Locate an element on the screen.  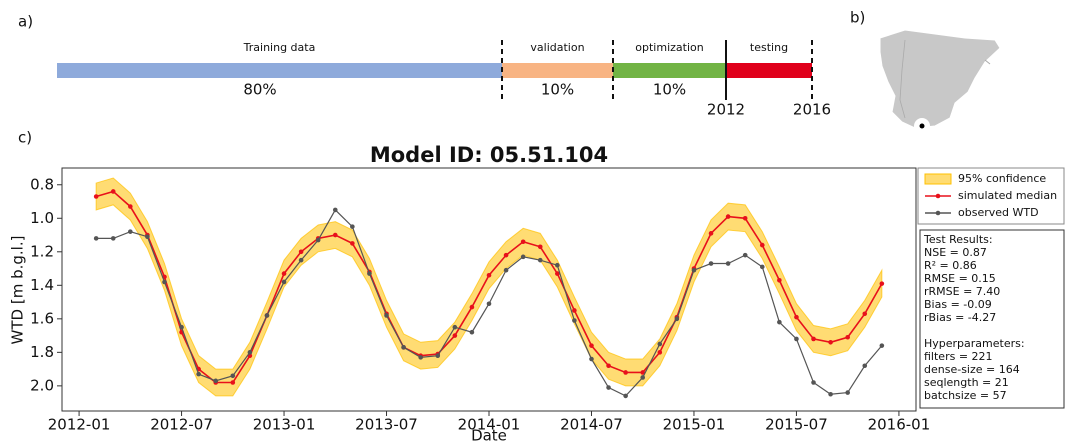
site-dot is located at coordinates (922, 126).